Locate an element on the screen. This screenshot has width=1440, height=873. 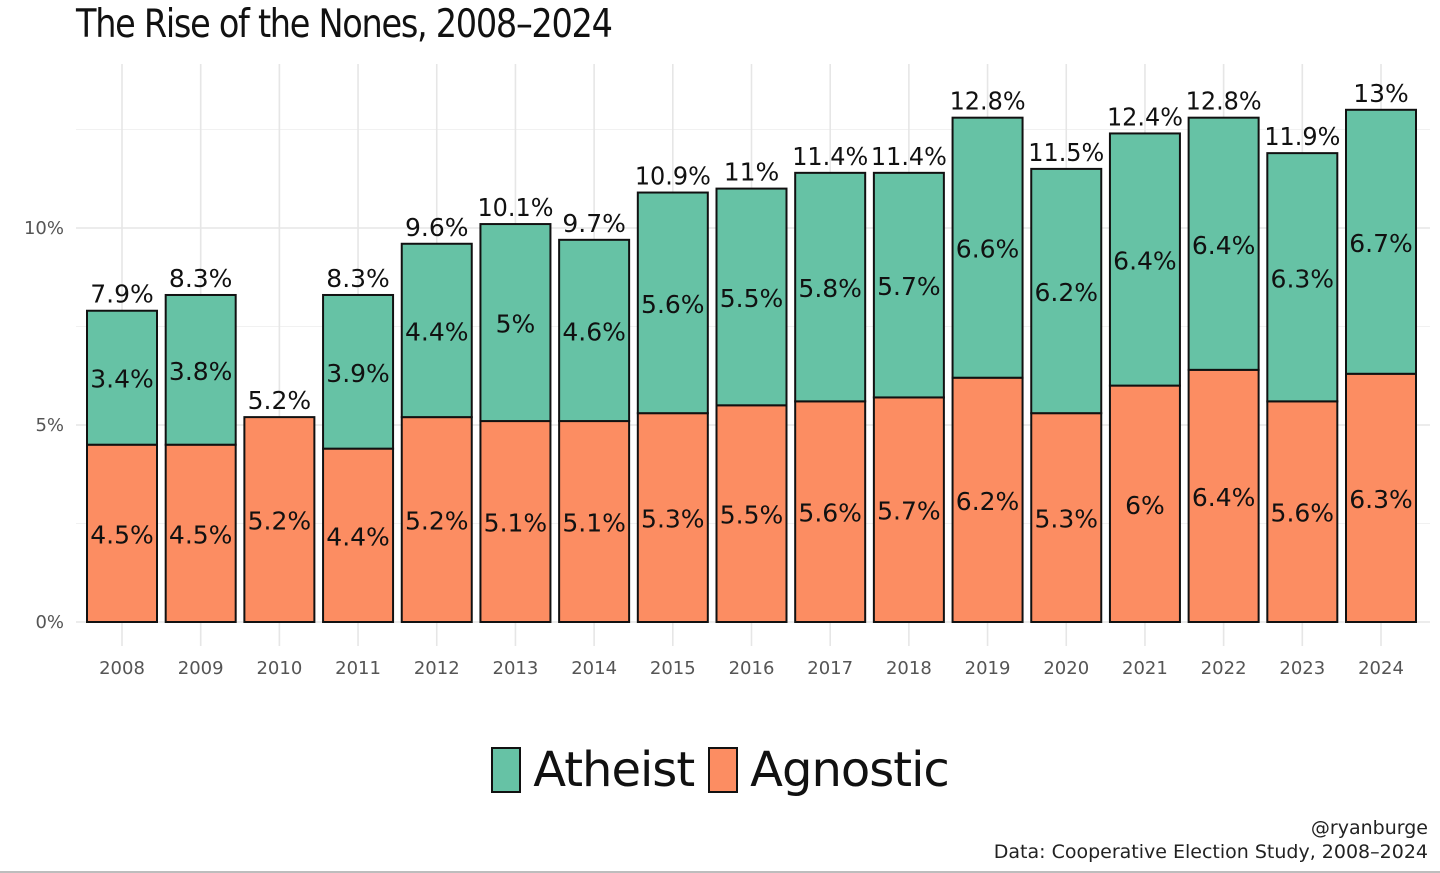
bar-agnostic-2017 is located at coordinates (830, 511).